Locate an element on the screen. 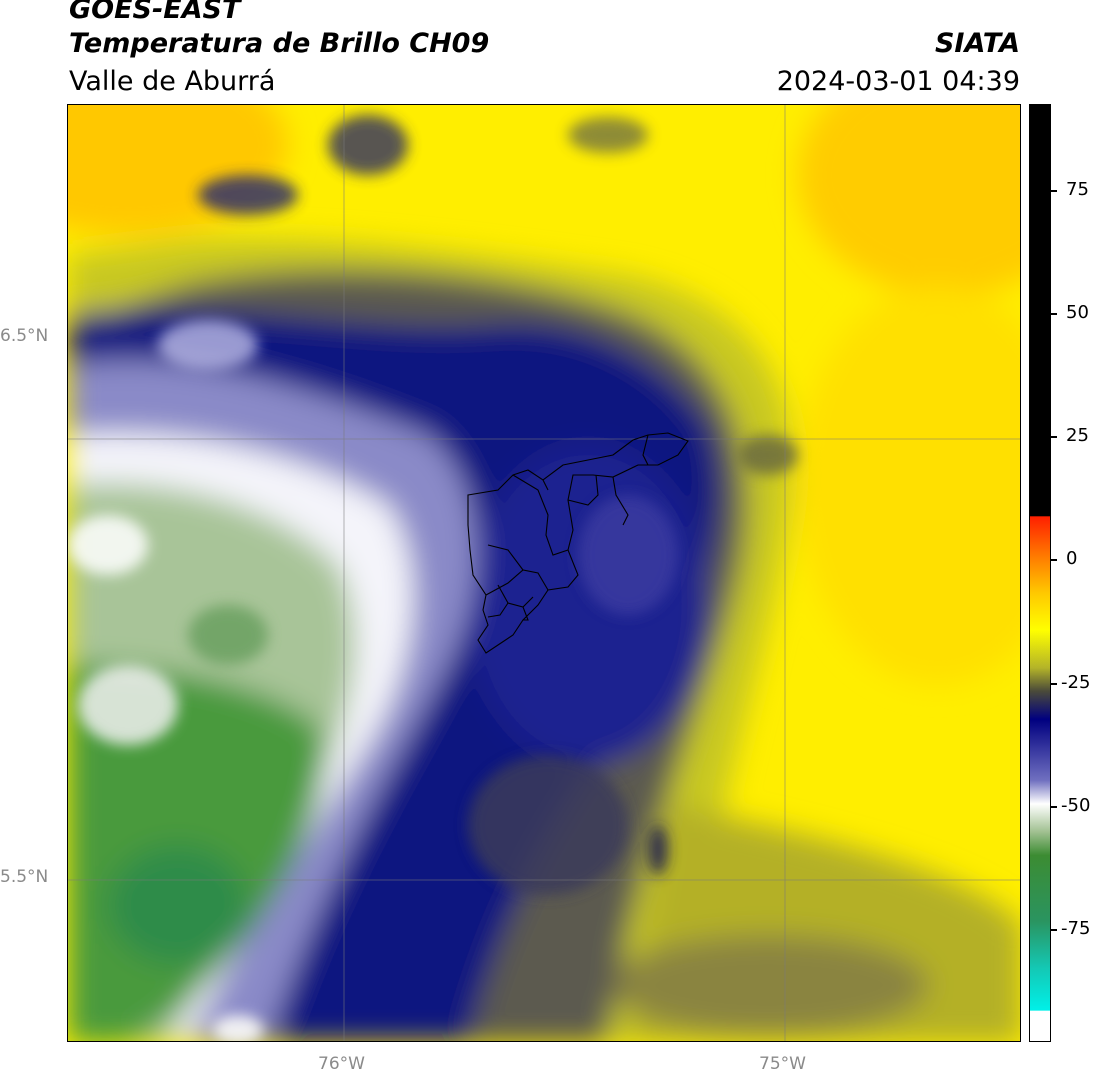 Image resolution: width=1094 pixels, height=1078 pixels. colorbar-label-25: 25 is located at coordinates (1077, 435).